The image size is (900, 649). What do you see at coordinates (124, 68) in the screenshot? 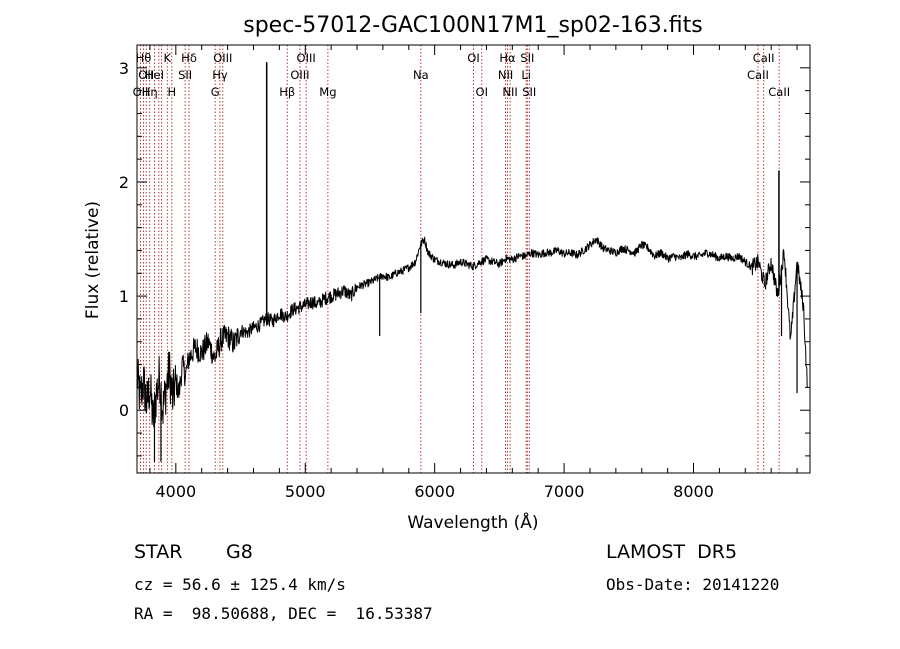
I see `y-tick-label: 3` at bounding box center [124, 68].